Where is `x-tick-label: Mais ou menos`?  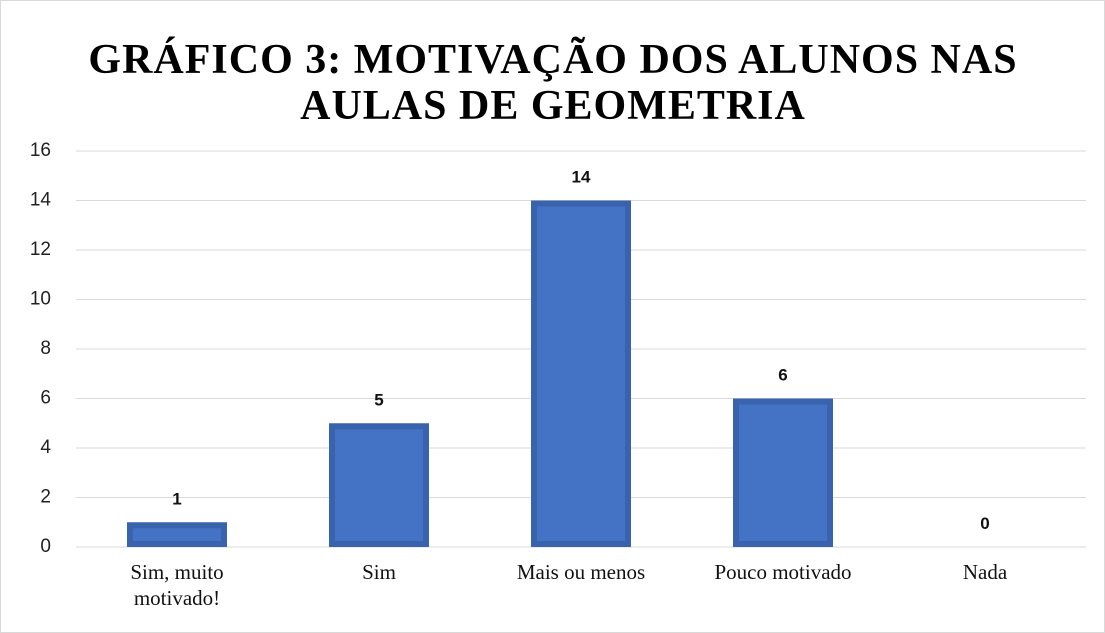 x-tick-label: Mais ou menos is located at coordinates (581, 572).